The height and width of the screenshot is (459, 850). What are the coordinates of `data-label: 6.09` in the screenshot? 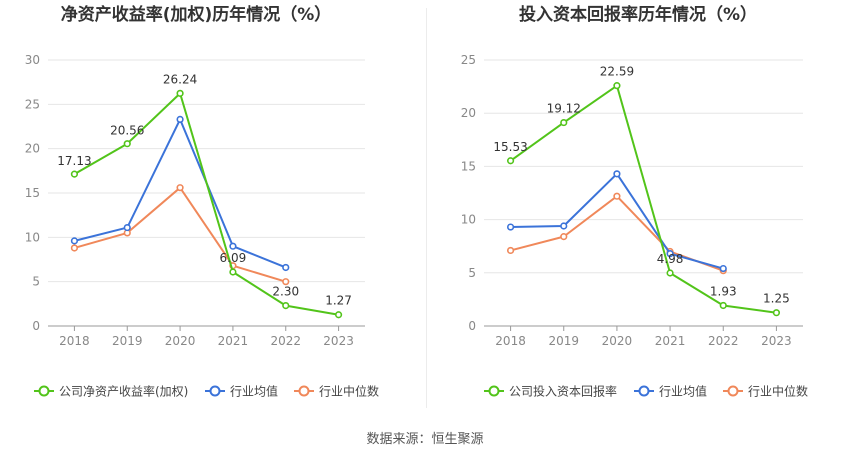 It's located at (233, 258).